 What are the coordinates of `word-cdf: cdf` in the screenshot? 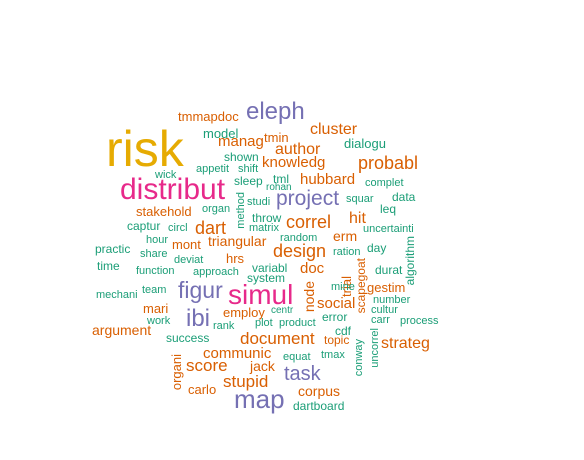 It's located at (343, 331).